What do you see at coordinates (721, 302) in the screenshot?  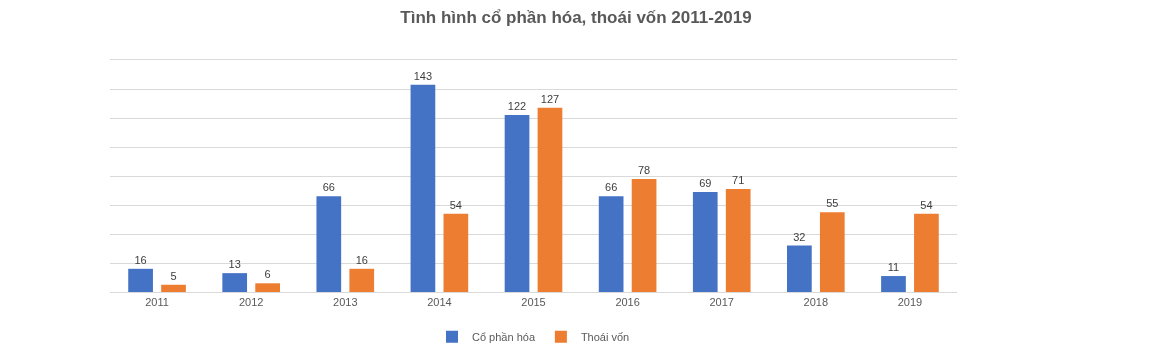 I see `x-tick-label: 2017` at bounding box center [721, 302].